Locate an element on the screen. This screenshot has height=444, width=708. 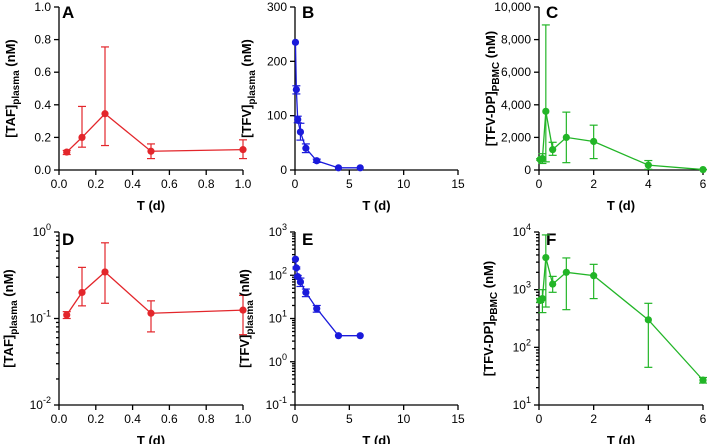
x-tick-label: 0.8 is located at coordinates (206, 184).